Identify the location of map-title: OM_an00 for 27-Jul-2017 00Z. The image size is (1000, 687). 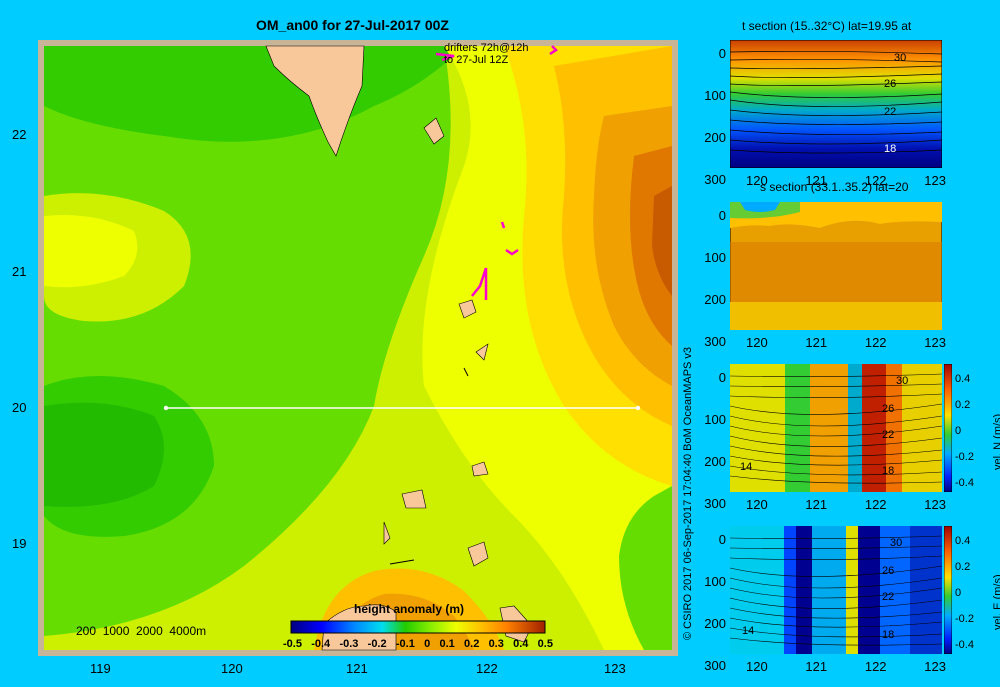
(352, 25).